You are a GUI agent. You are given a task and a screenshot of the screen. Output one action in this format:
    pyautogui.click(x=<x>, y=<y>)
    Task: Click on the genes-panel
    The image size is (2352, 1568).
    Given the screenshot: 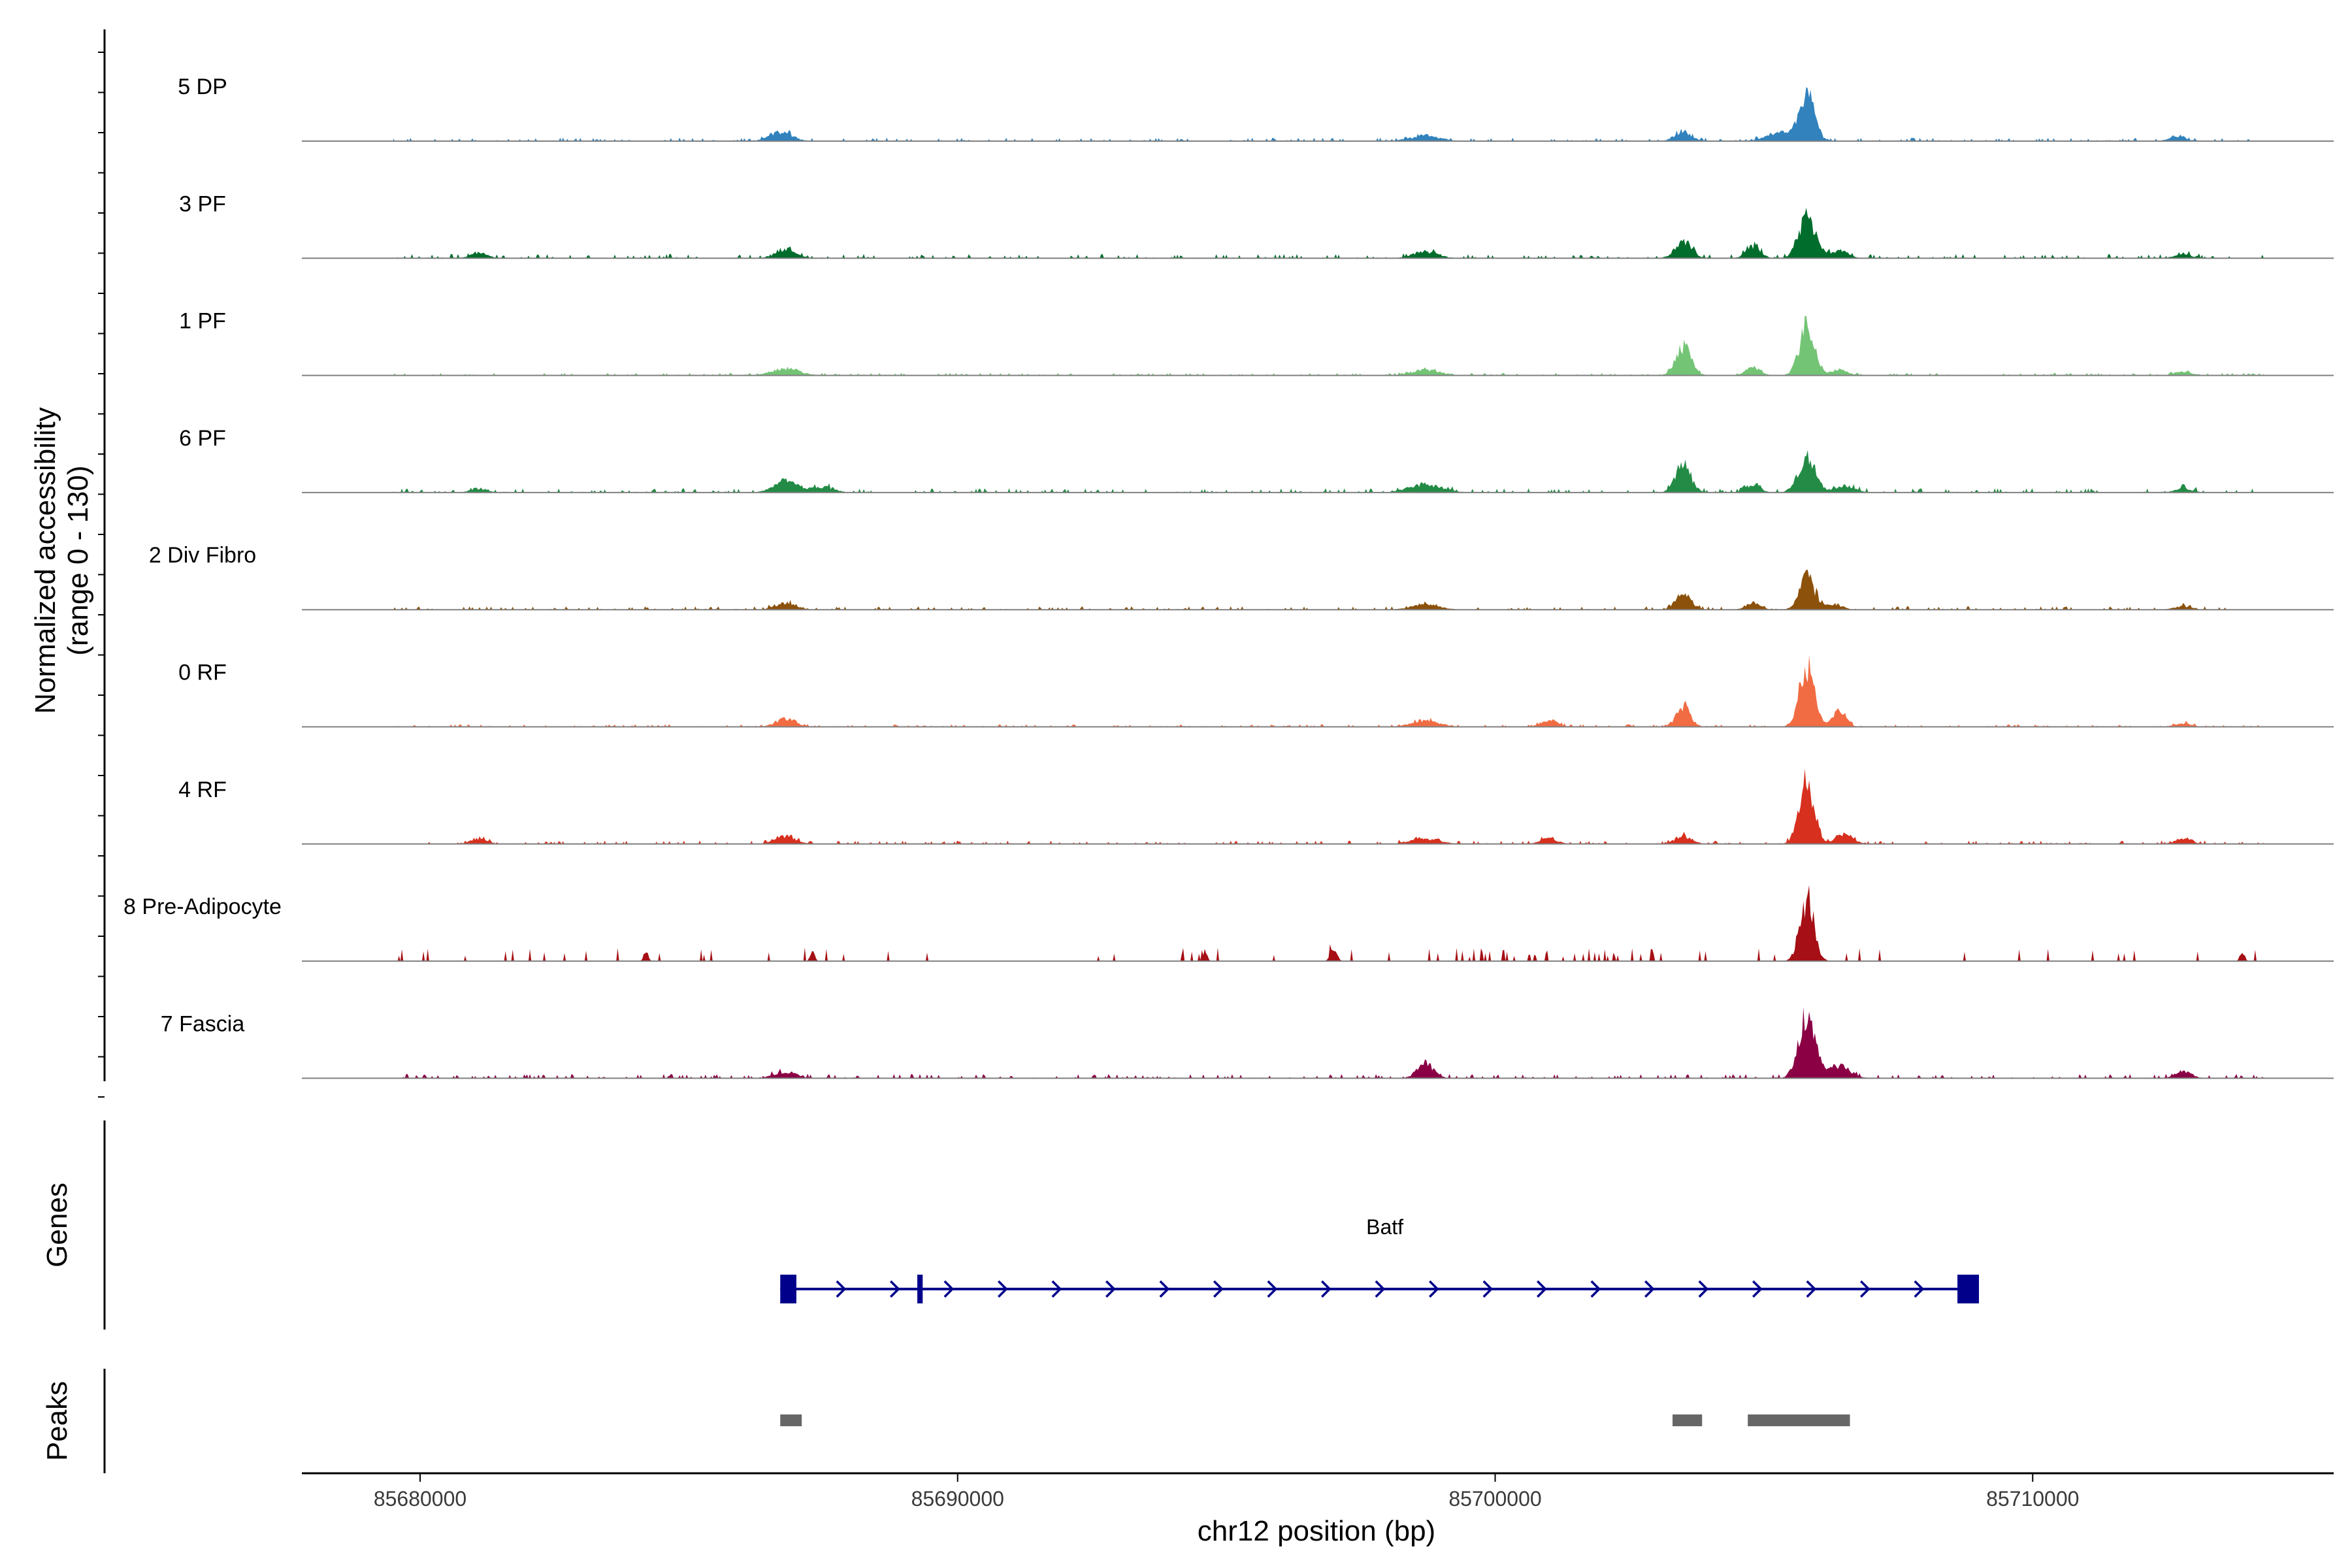 What is the action you would take?
    pyautogui.click(x=1041, y=1225)
    